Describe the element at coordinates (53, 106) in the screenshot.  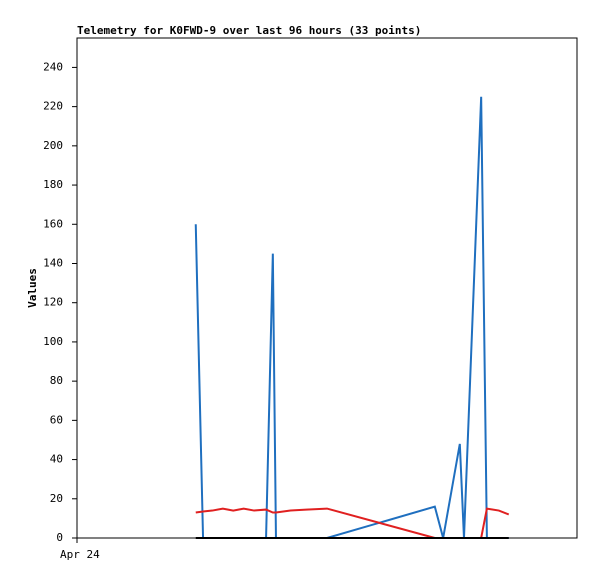
I see `y-tick-label: 220` at that location.